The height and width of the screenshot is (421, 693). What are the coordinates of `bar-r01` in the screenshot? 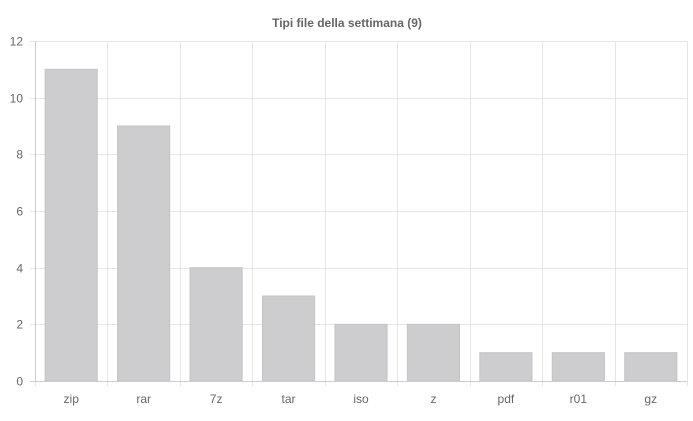 It's located at (578, 367).